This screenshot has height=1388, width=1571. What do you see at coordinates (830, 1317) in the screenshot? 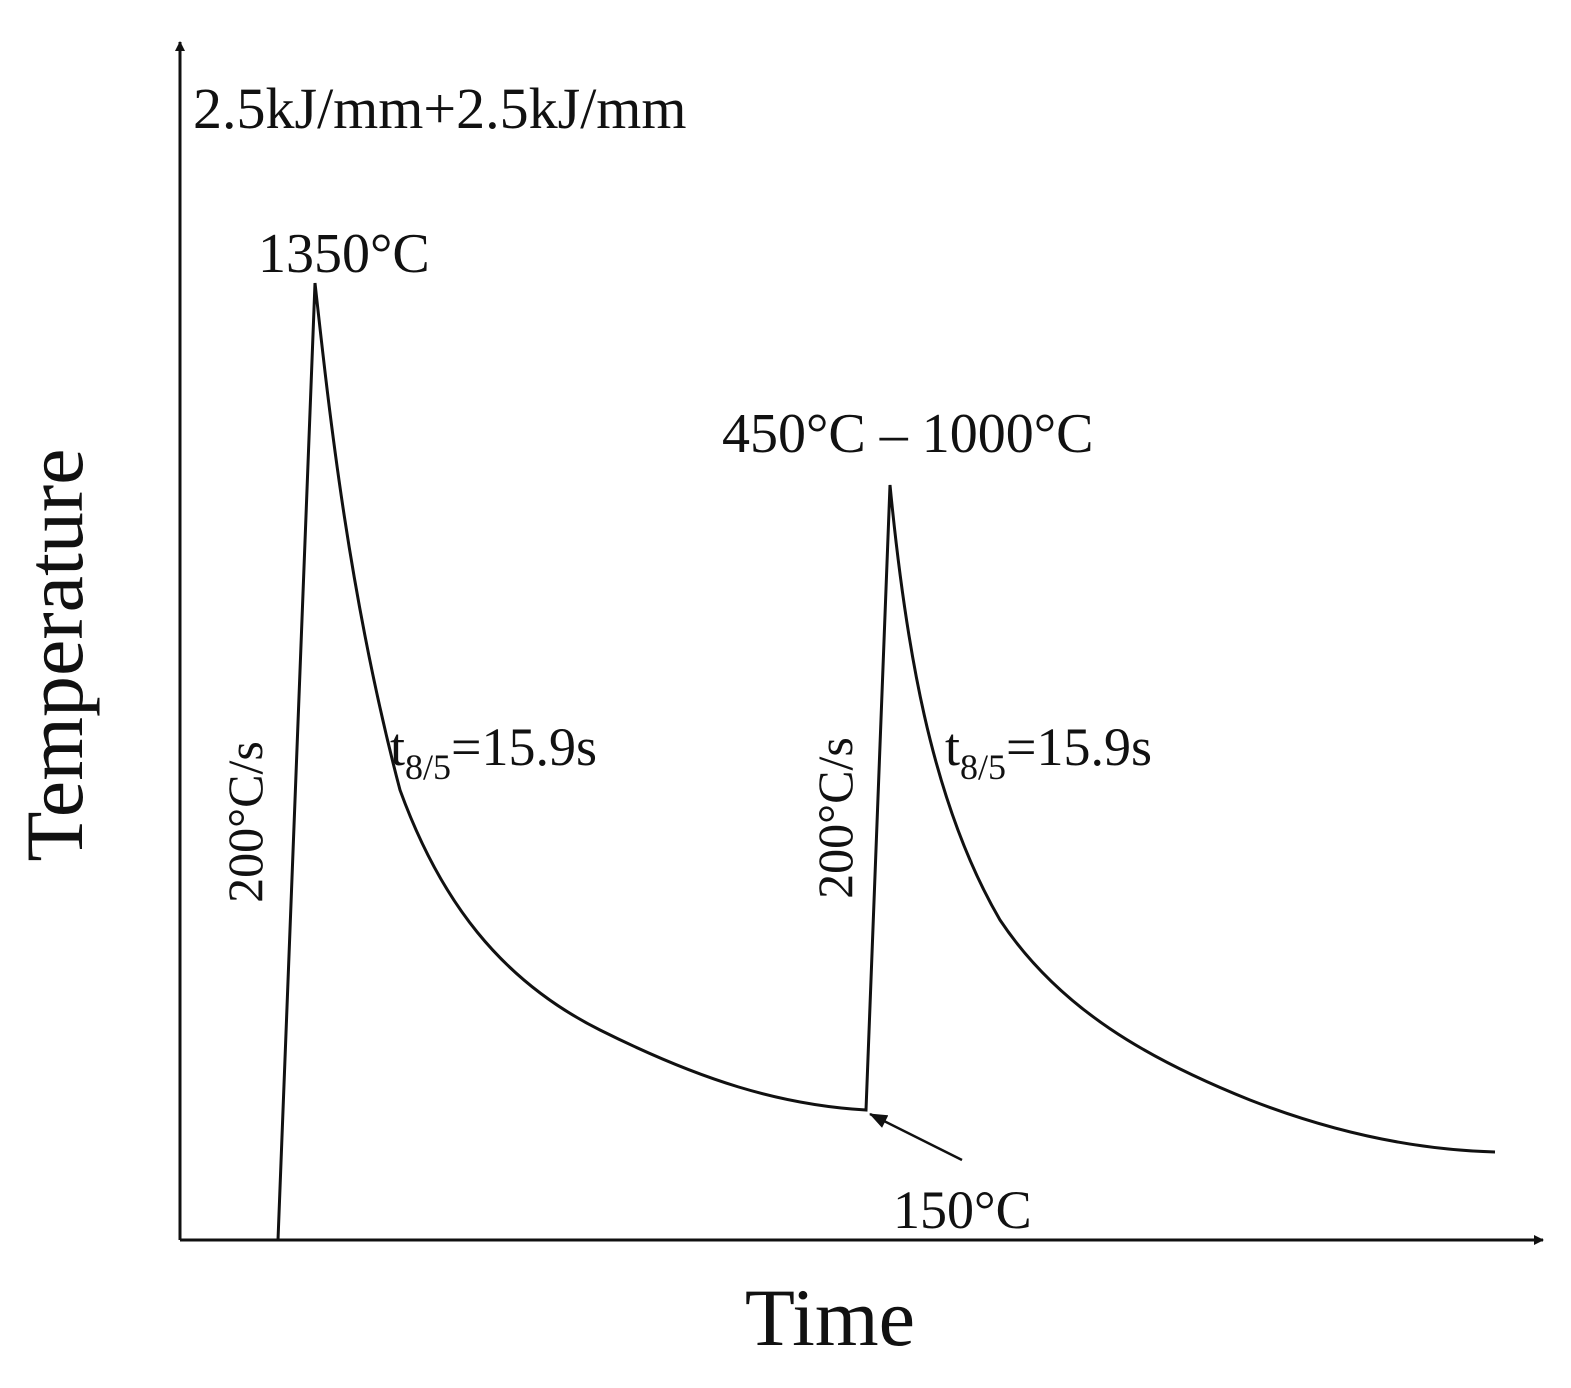
I see `x-axis-label: Time` at bounding box center [830, 1317].